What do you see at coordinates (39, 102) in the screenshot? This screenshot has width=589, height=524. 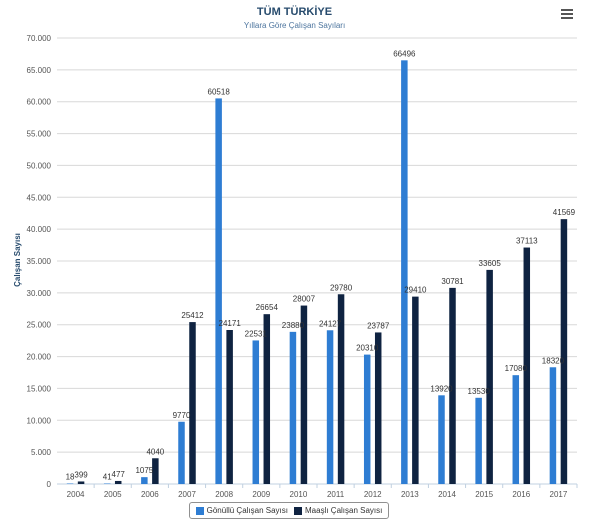 I see `y-tick-label: 60.000` at bounding box center [39, 102].